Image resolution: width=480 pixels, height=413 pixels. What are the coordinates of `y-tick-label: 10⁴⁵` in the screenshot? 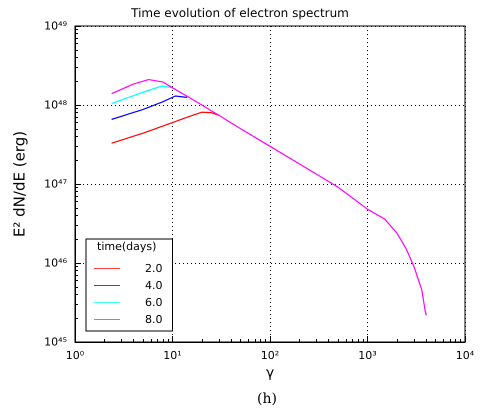 It's located at (55, 342).